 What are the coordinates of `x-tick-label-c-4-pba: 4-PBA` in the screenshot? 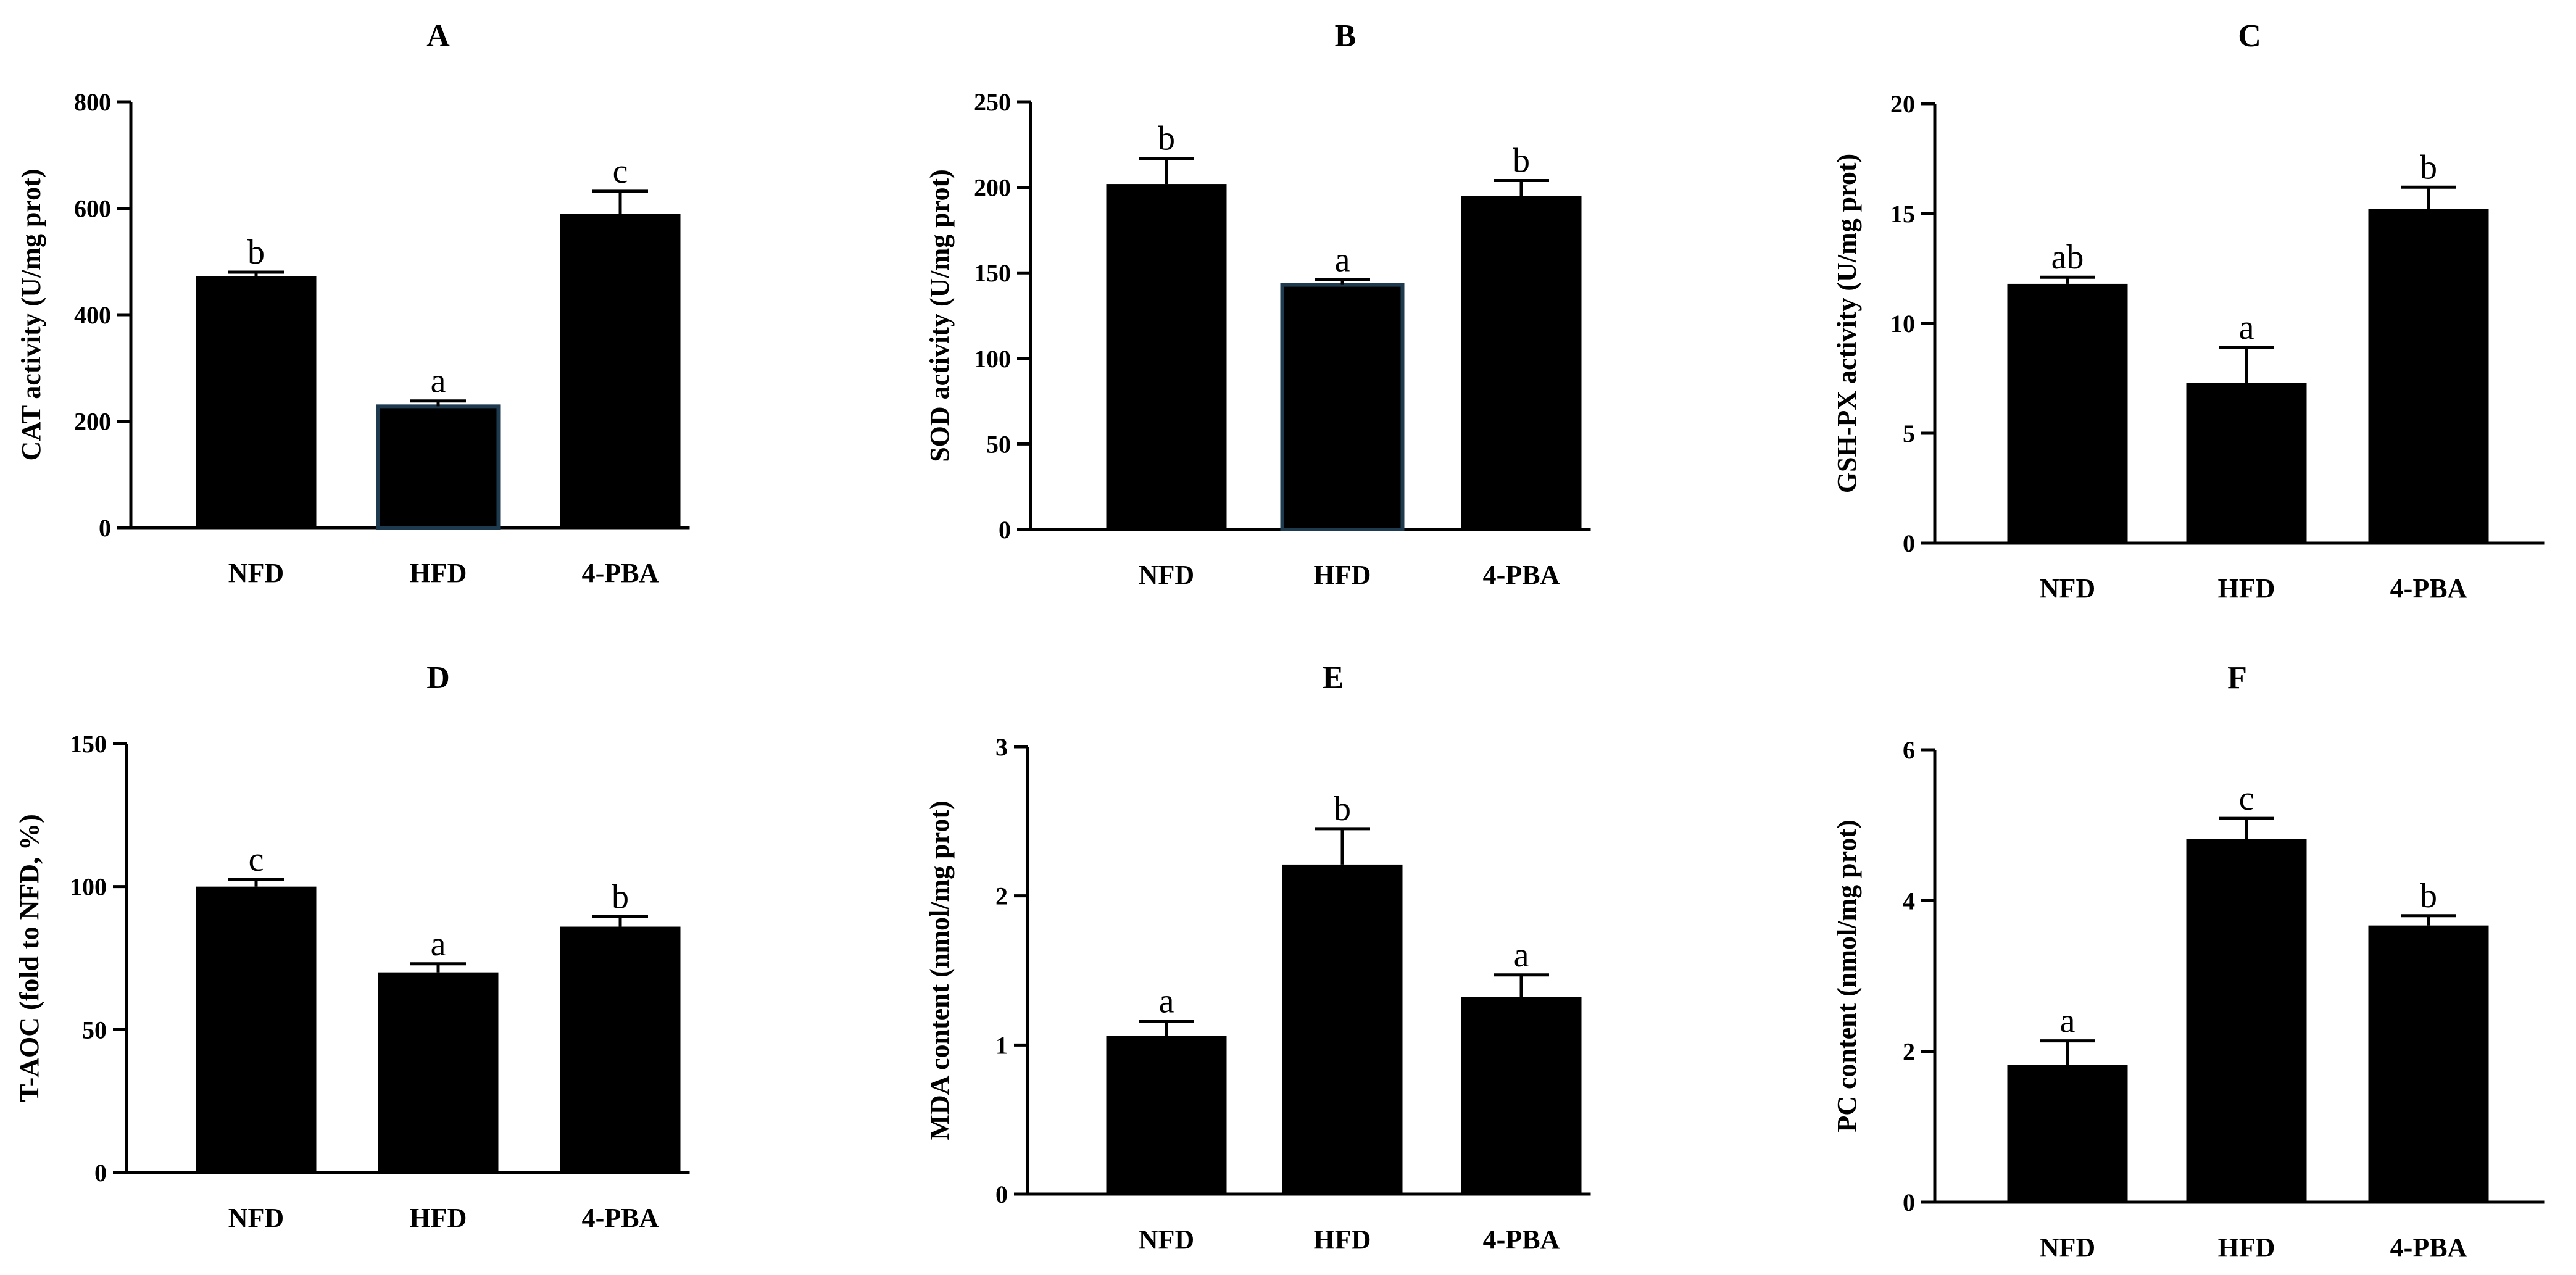 It's located at (2428, 589).